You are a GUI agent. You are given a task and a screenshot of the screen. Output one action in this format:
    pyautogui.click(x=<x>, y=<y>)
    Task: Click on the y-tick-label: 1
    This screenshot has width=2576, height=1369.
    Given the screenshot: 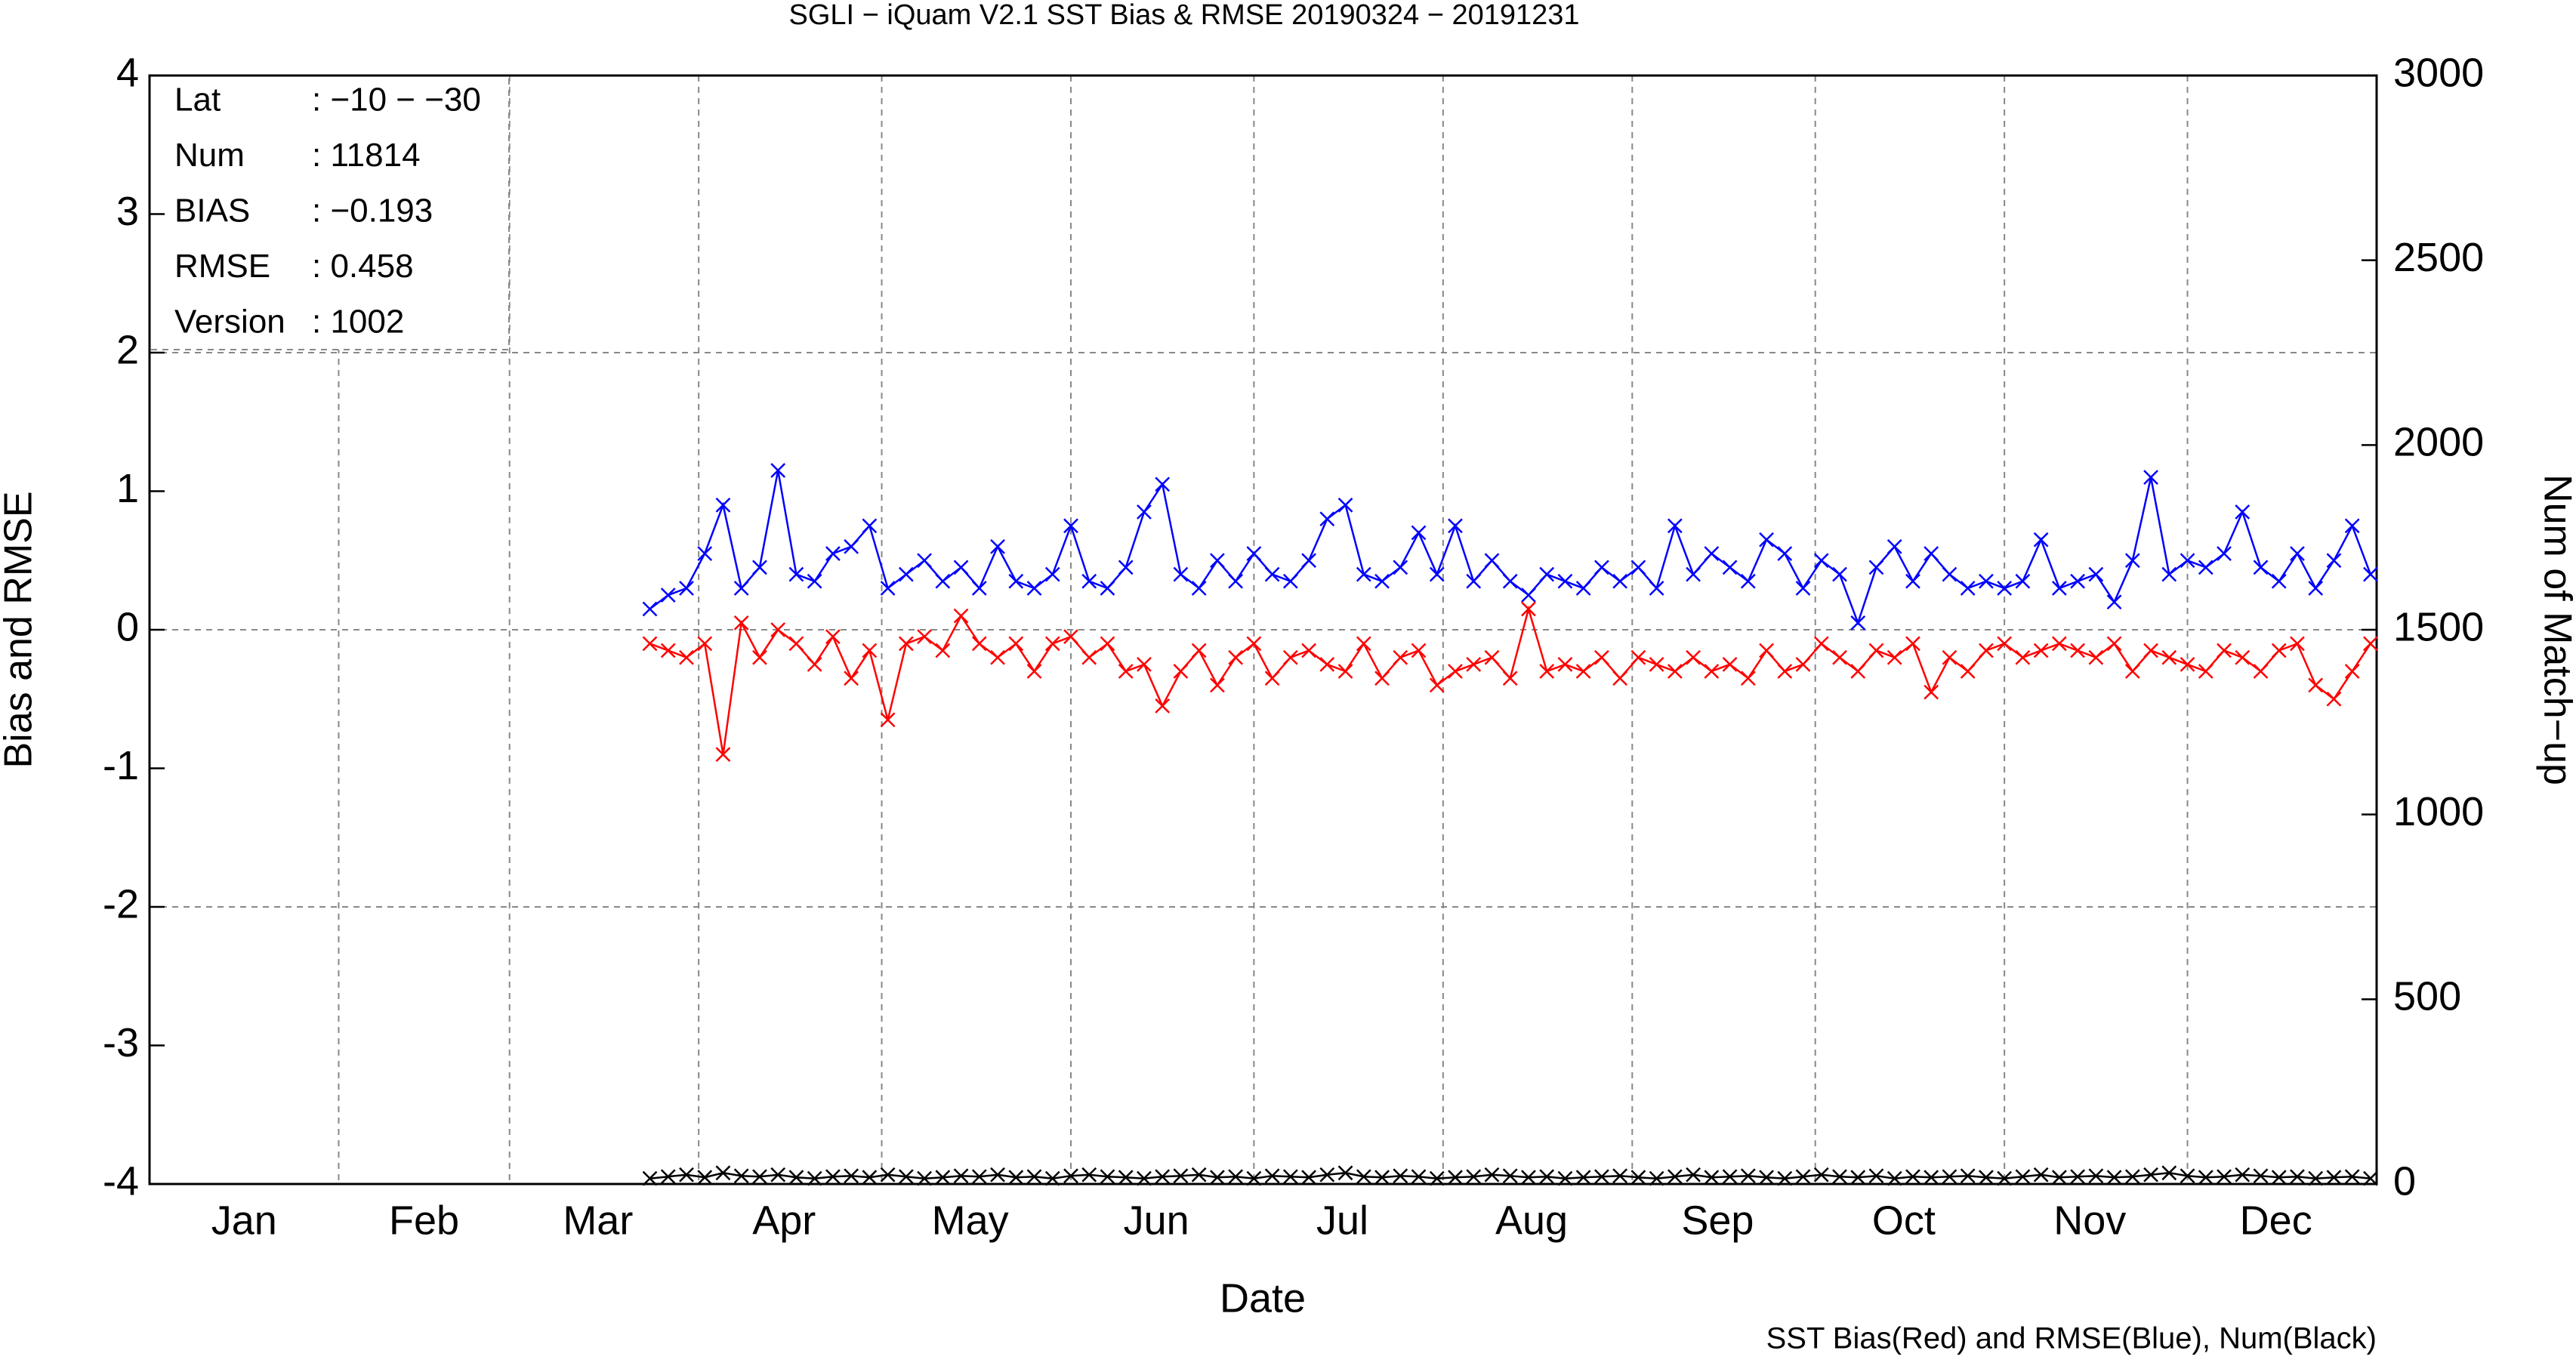 What is the action you would take?
    pyautogui.click(x=127, y=488)
    